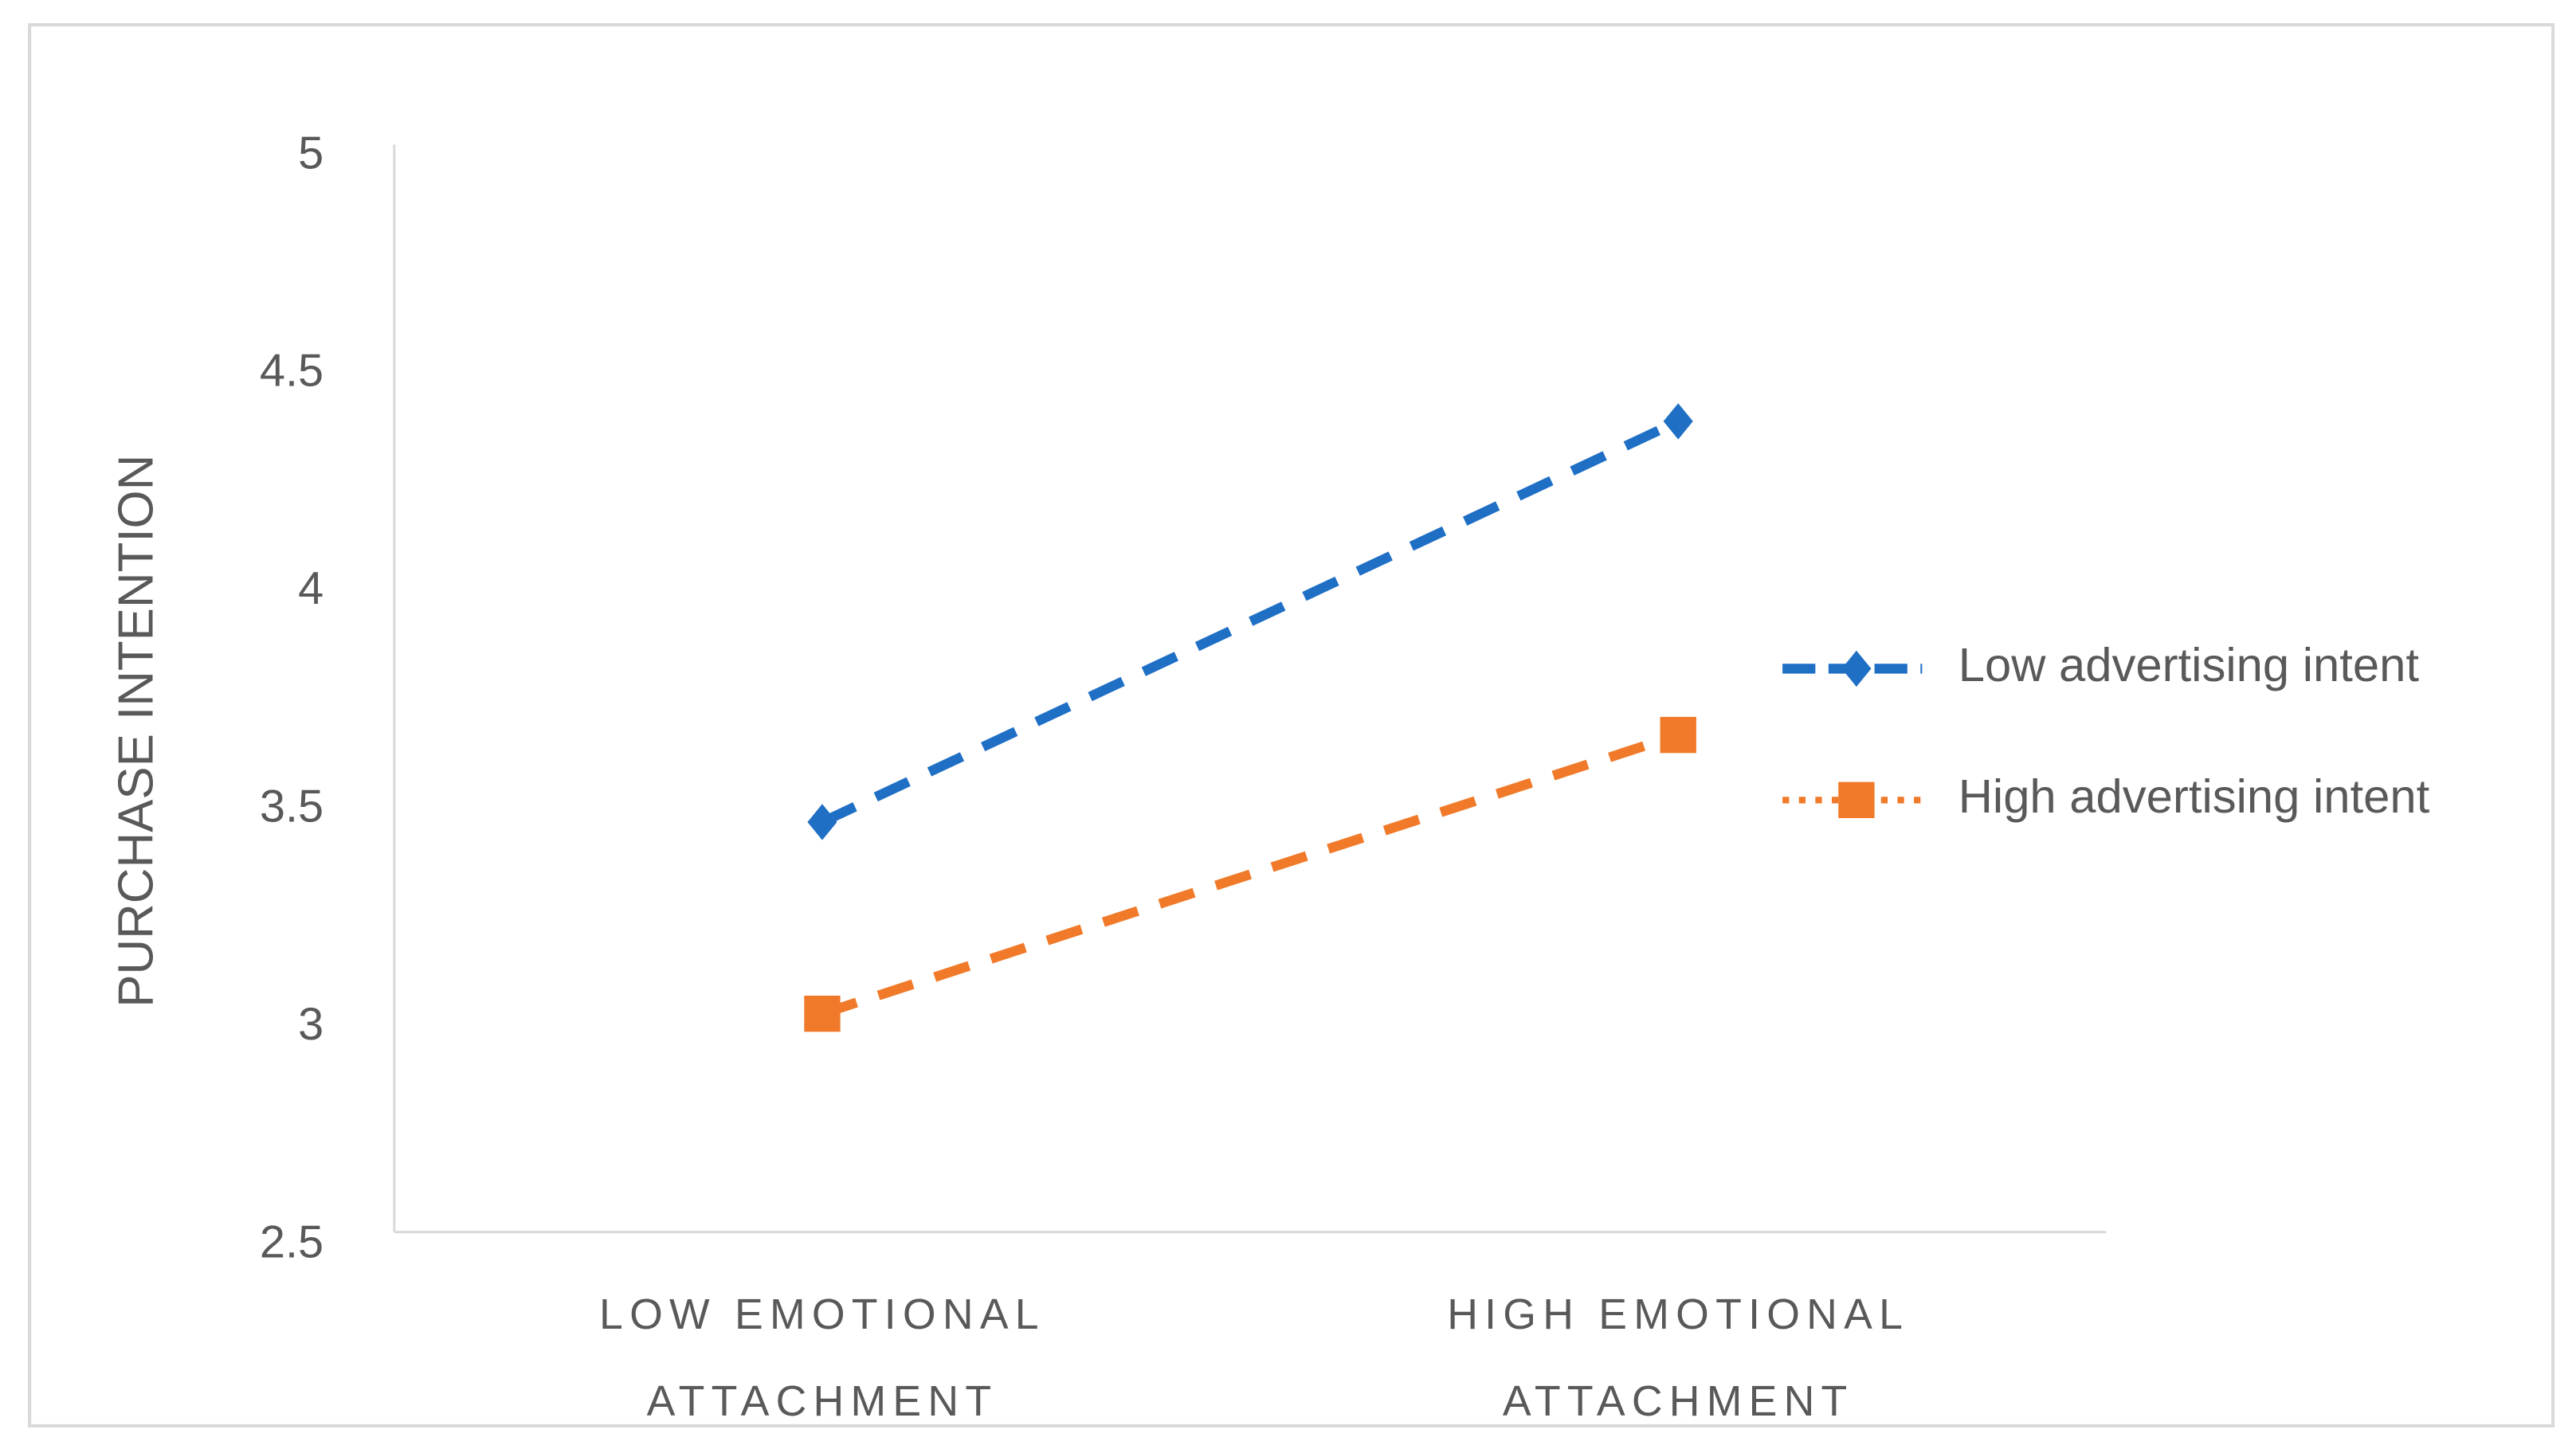 This screenshot has height=1449, width=2576. I want to click on y-tick-label: 4, so click(310, 589).